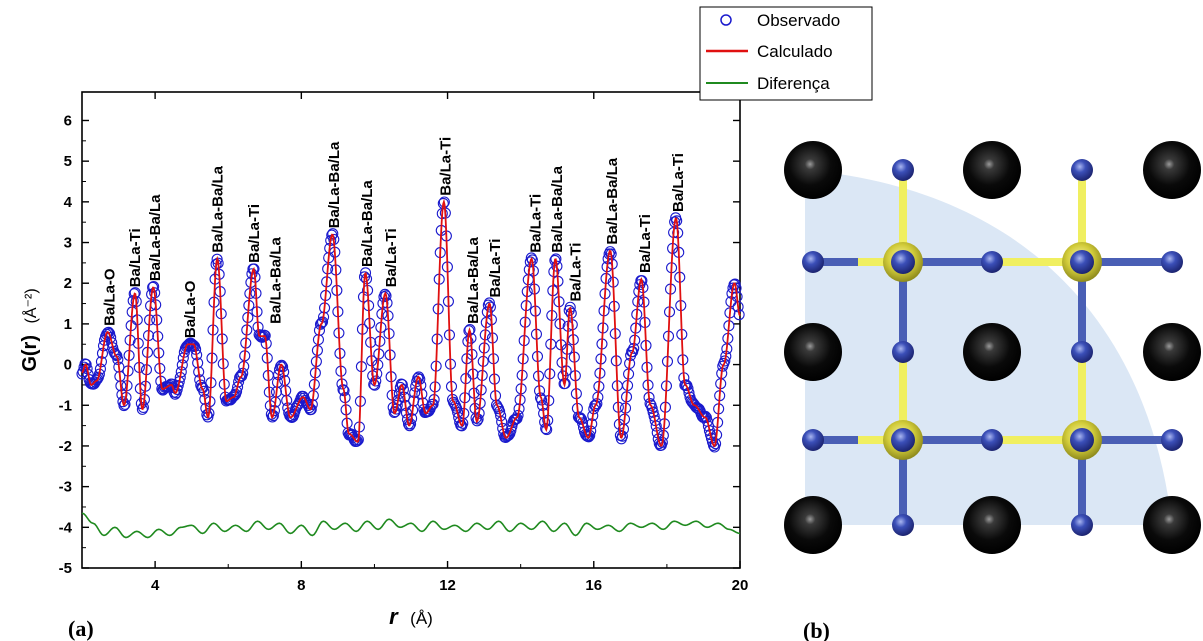 This screenshot has width=1203, height=641. I want to click on x-tick-label: 8, so click(301, 585).